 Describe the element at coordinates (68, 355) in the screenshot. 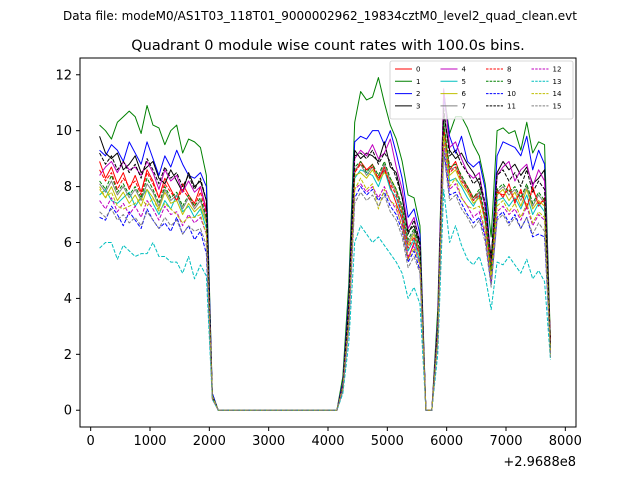

I see `y-tick-label: 2` at that location.